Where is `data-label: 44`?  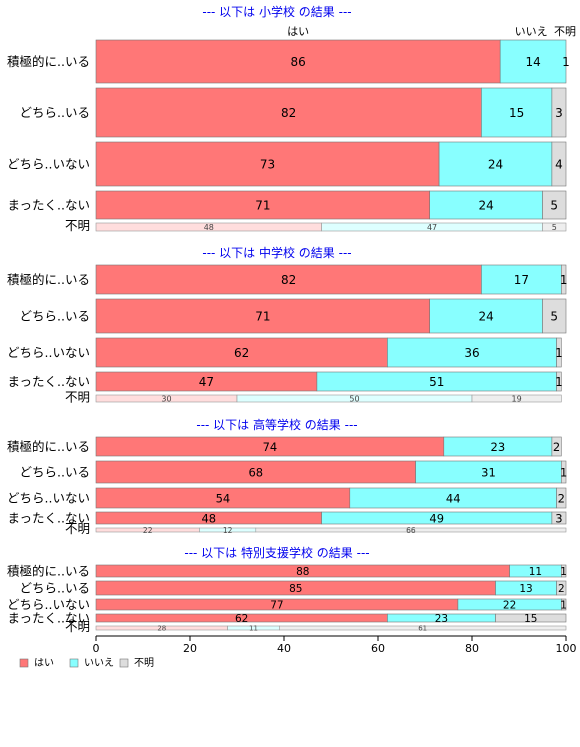
data-label: 44 is located at coordinates (453, 498).